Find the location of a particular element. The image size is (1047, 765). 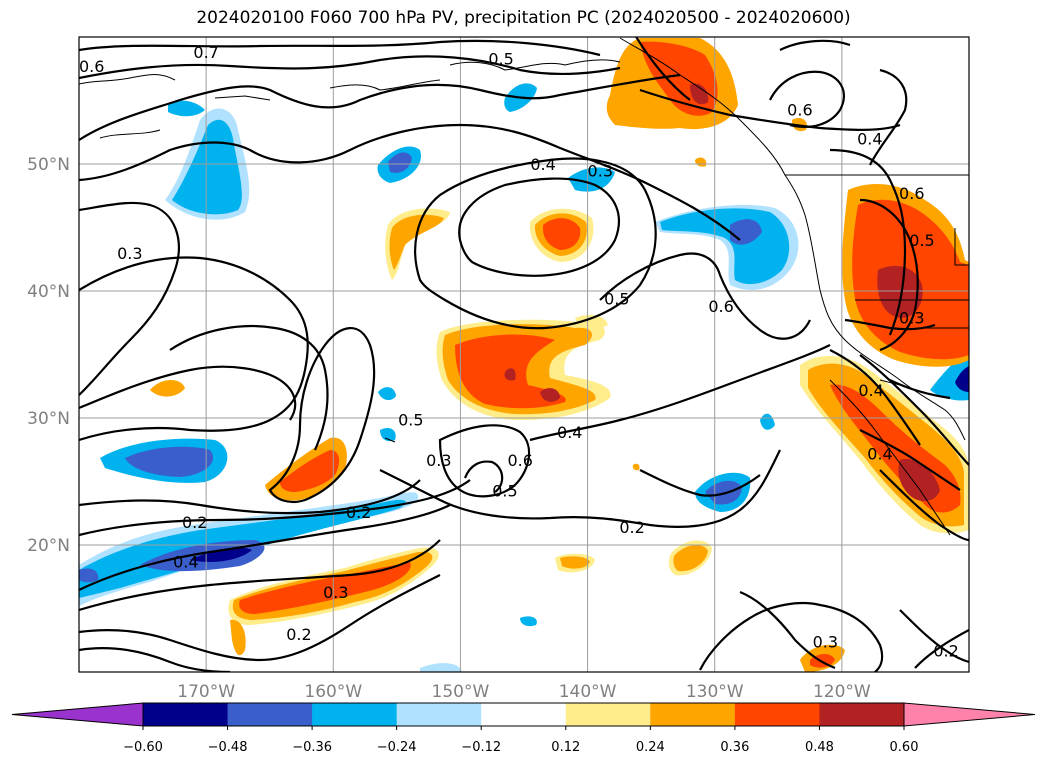

colorbar-extend-max is located at coordinates (969, 714).